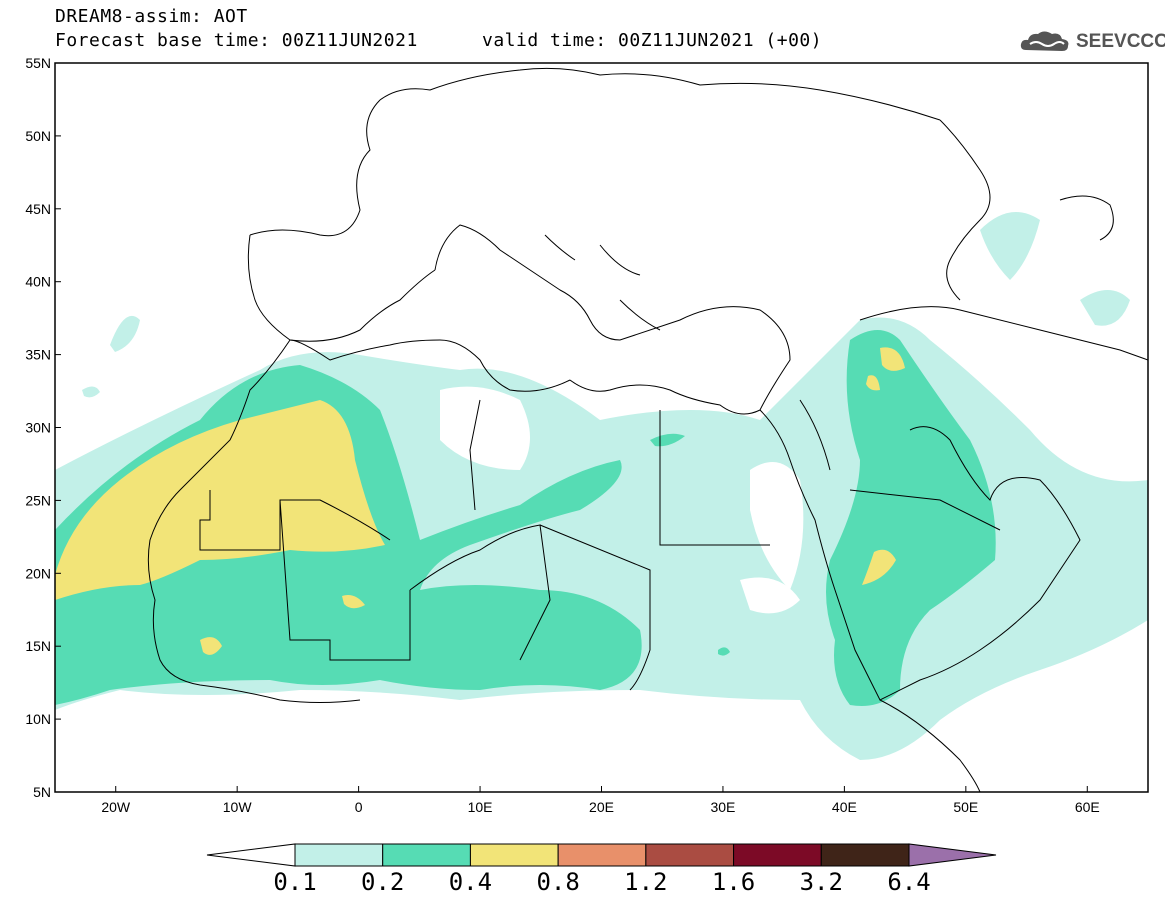 The width and height of the screenshot is (1165, 905). What do you see at coordinates (38, 573) in the screenshot?
I see `lat-tick-label: 20N` at bounding box center [38, 573].